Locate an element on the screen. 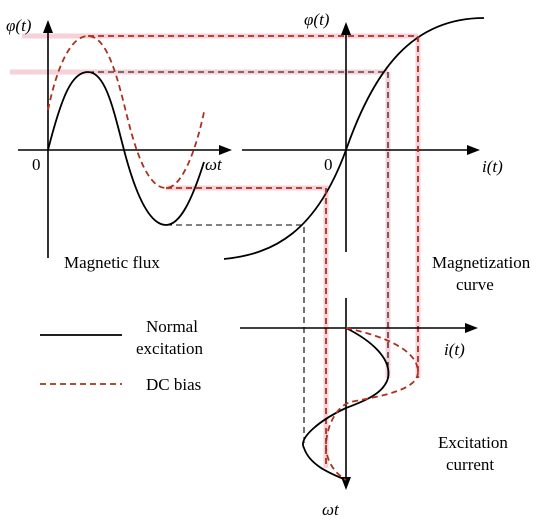 The image size is (550, 523). legend-dc-label: DC bias is located at coordinates (173, 384).